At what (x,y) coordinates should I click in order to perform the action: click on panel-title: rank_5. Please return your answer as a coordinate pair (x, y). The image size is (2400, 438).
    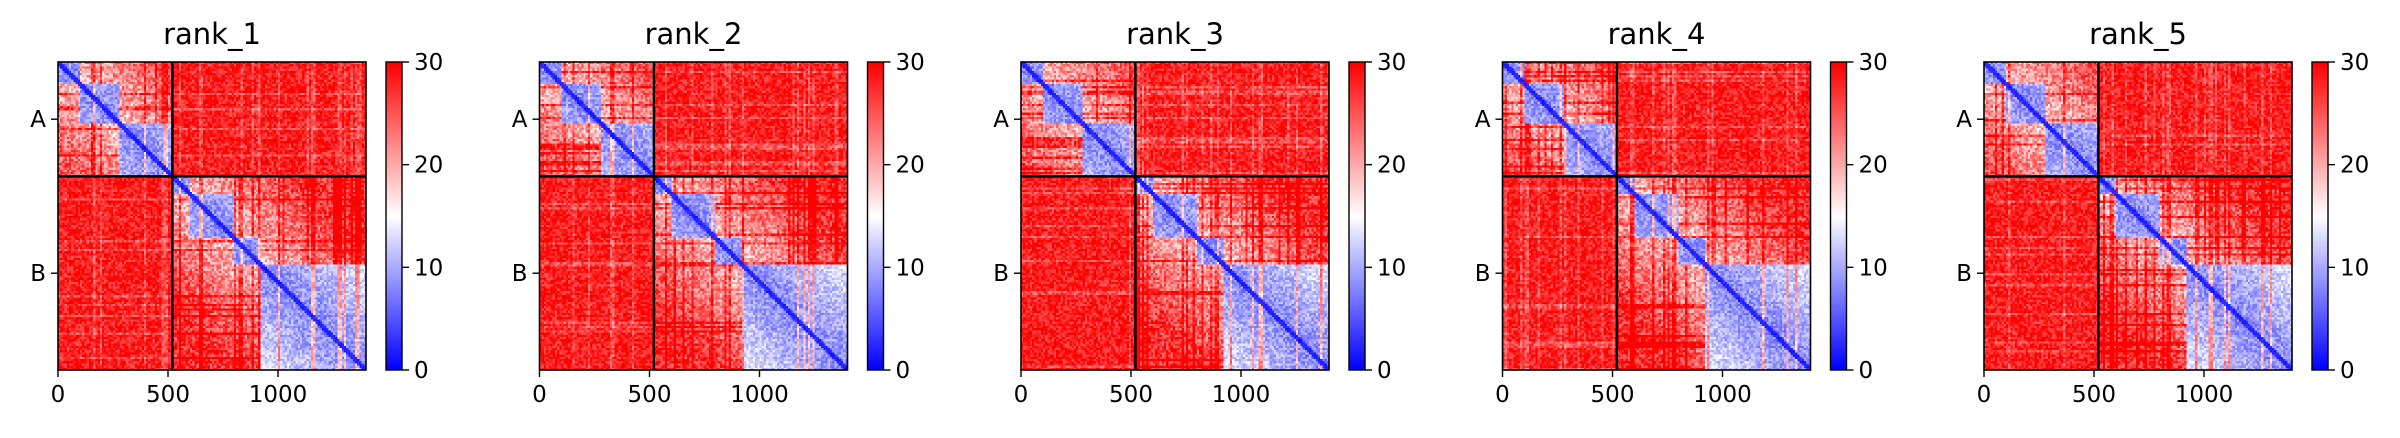
    Looking at the image, I should click on (2138, 34).